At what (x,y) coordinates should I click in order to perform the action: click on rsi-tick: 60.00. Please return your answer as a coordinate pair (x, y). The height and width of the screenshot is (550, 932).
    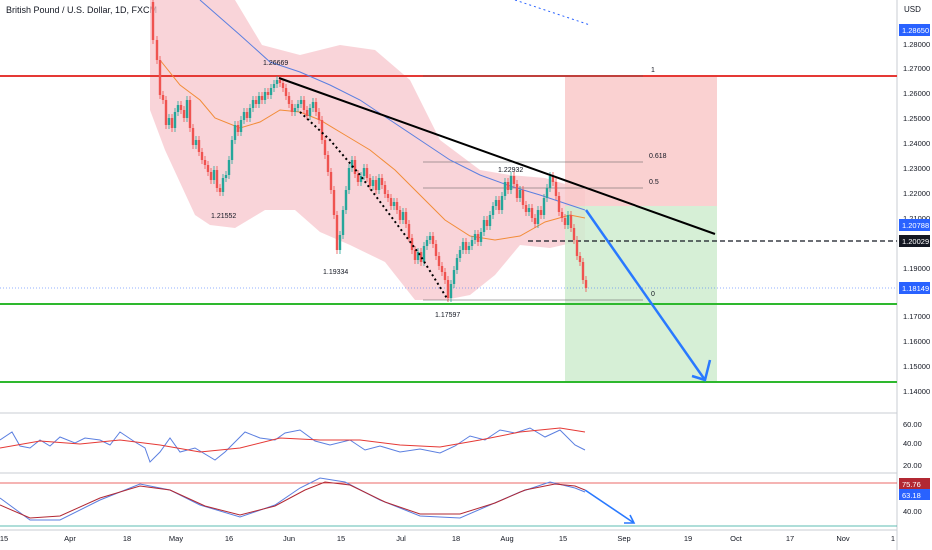
    Looking at the image, I should click on (912, 424).